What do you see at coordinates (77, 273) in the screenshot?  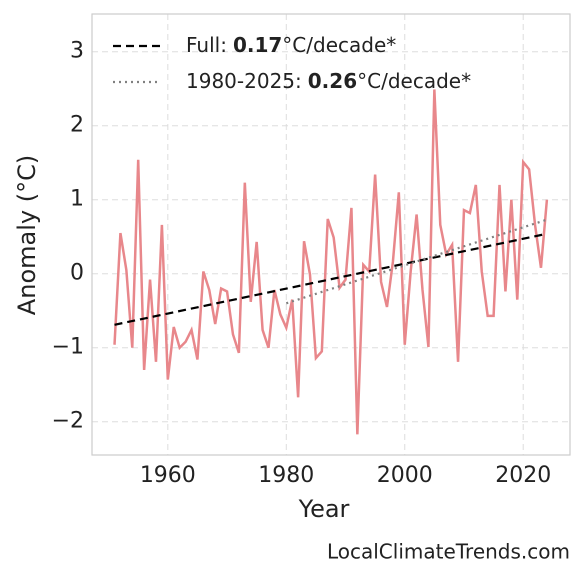 I see `y-tick-label: 0` at bounding box center [77, 273].